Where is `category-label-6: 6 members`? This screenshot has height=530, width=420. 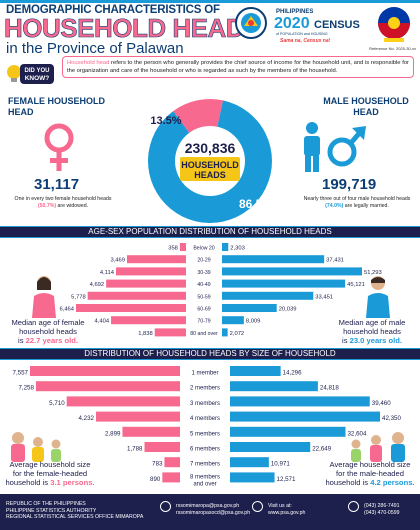 category-label-6: 6 members is located at coordinates (205, 450).